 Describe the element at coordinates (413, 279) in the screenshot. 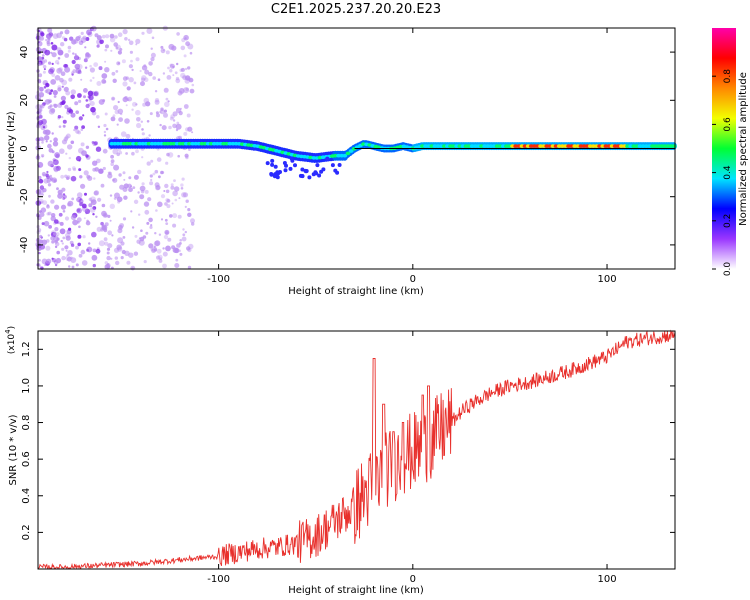

I see `x-tick-label: 0` at that location.